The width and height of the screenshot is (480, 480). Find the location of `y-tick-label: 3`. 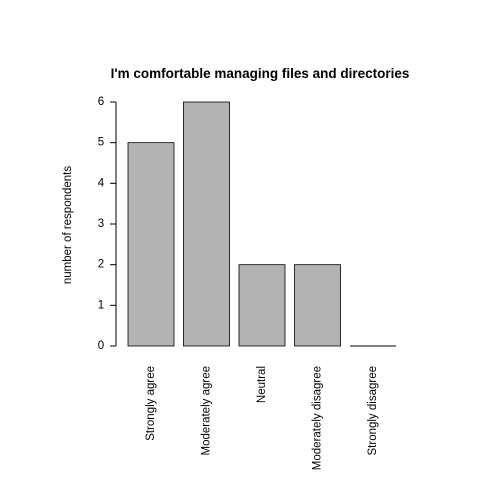

y-tick-label: 3 is located at coordinates (101, 224).